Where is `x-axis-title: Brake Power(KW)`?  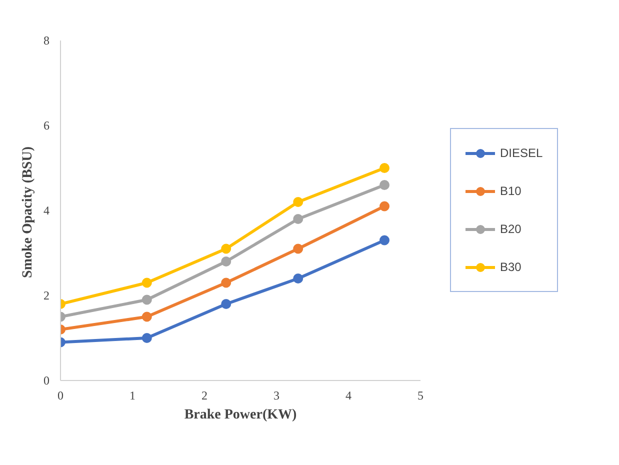 x-axis-title: Brake Power(KW) is located at coordinates (241, 415).